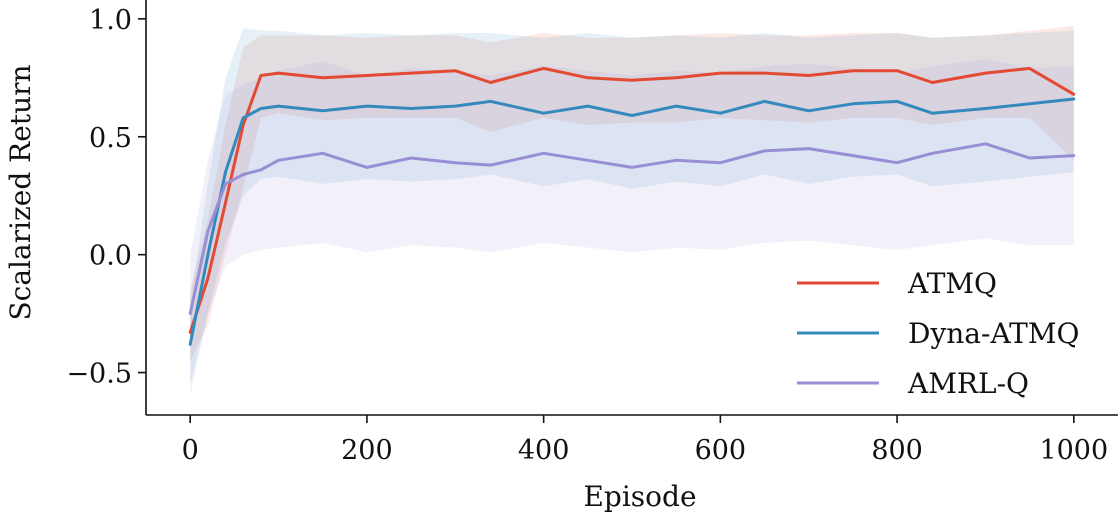 This screenshot has width=1119, height=519. Describe the element at coordinates (99, 374) in the screenshot. I see `y-tick-label: −0.5` at that location.